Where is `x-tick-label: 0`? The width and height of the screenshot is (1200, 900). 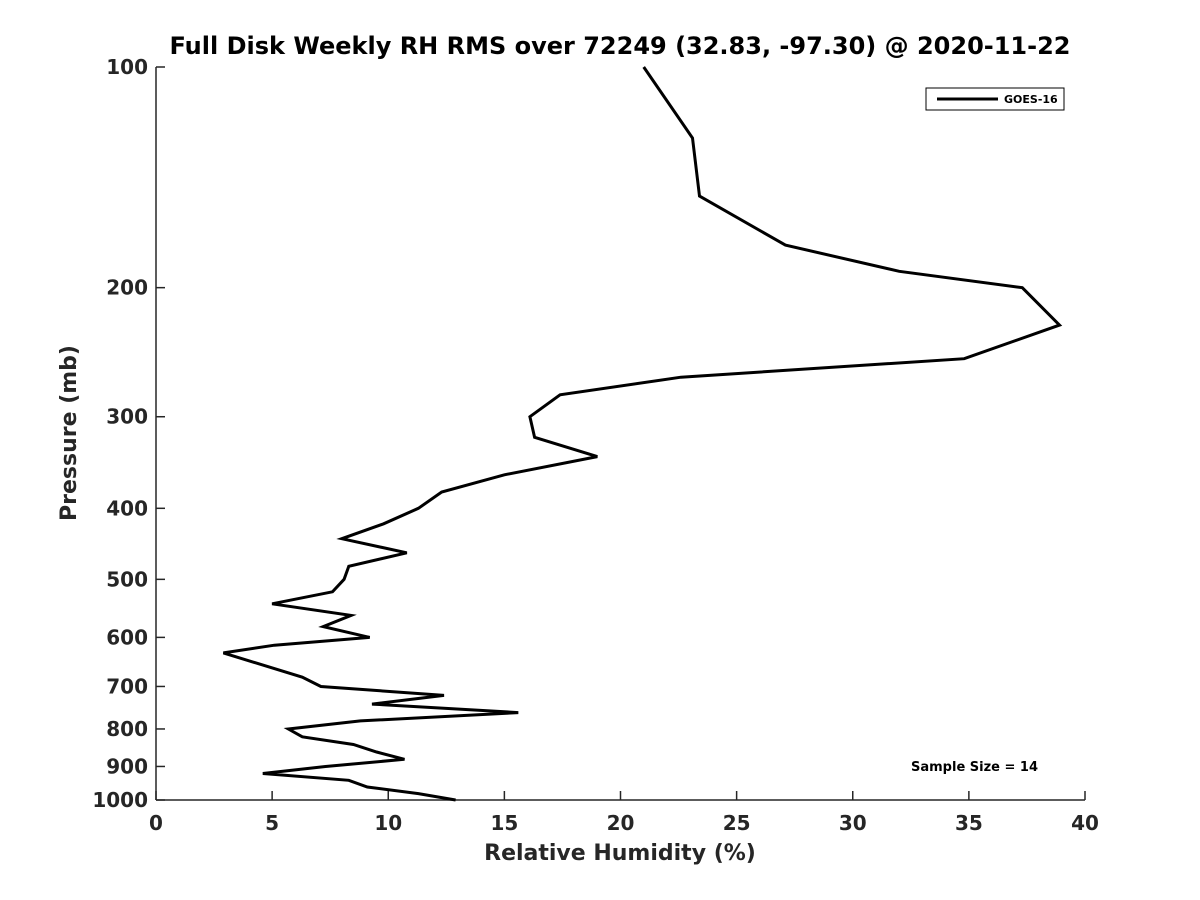
x-tick-label: 0 is located at coordinates (156, 823).